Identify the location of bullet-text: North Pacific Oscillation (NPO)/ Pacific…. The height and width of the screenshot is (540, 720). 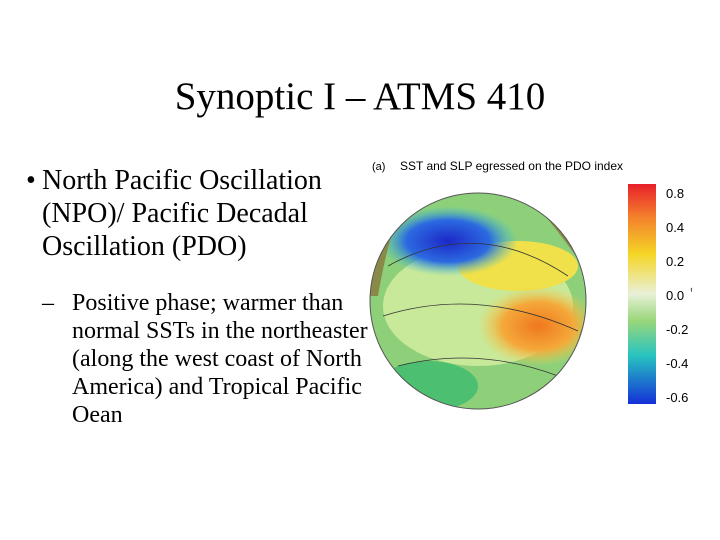
(182, 213).